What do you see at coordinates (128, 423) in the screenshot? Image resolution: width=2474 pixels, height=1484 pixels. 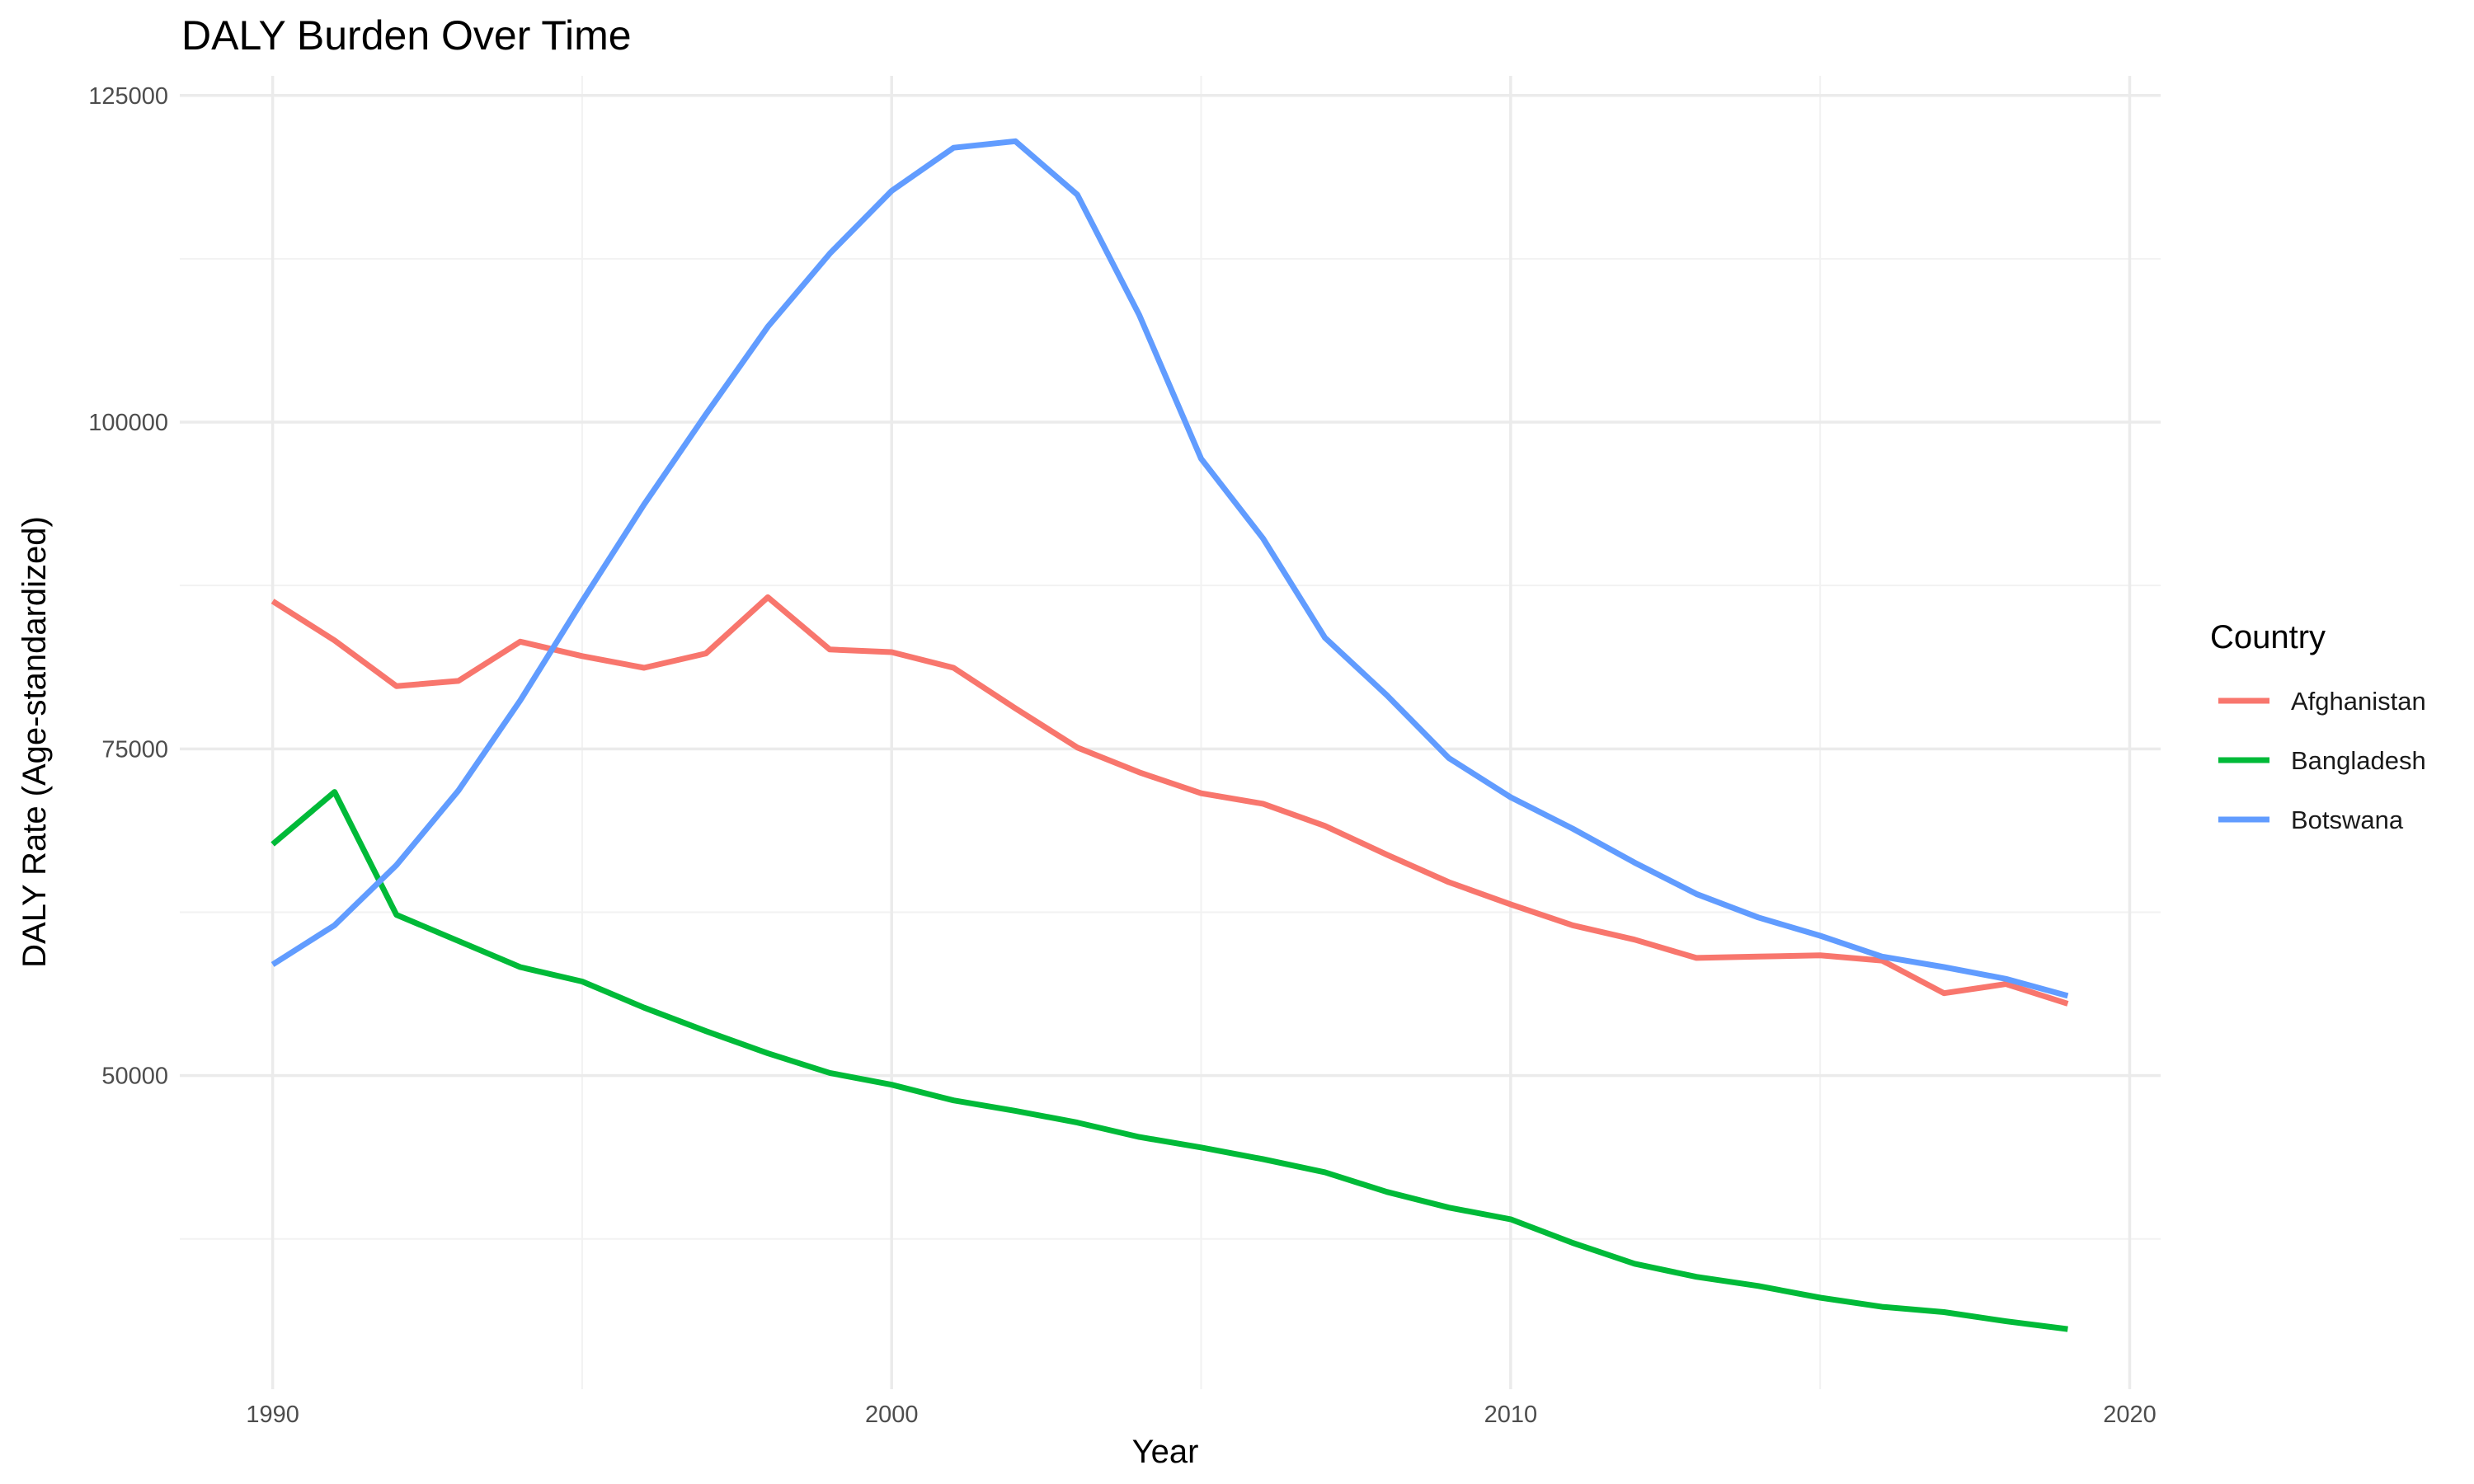 I see `y-tick-label: 100000` at bounding box center [128, 423].